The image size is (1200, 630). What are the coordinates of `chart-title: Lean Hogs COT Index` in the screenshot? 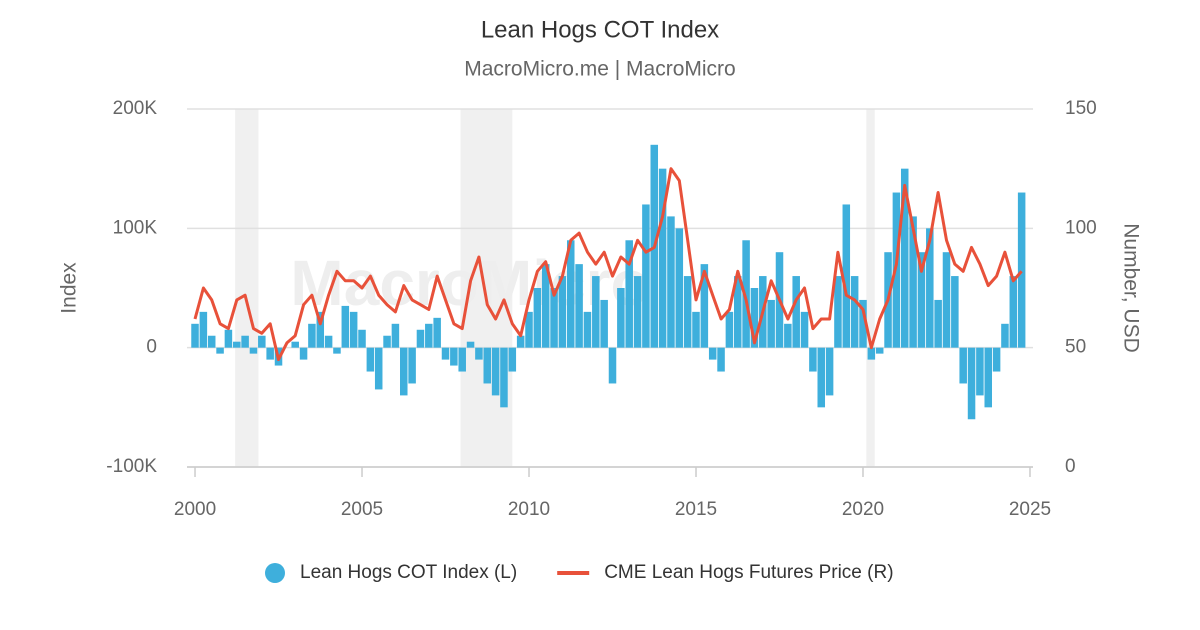 It's located at (600, 29).